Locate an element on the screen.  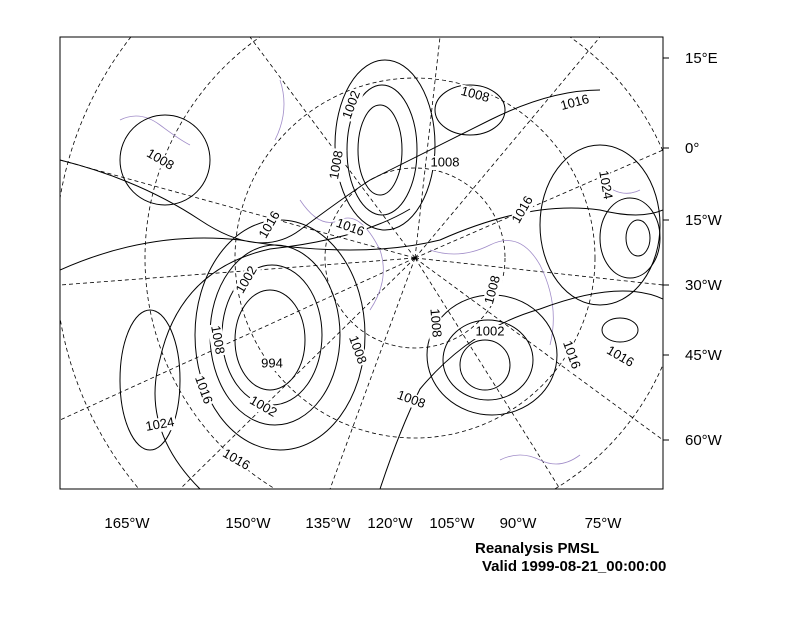
caption-title: Reanalysis PMSL is located at coordinates (537, 548).